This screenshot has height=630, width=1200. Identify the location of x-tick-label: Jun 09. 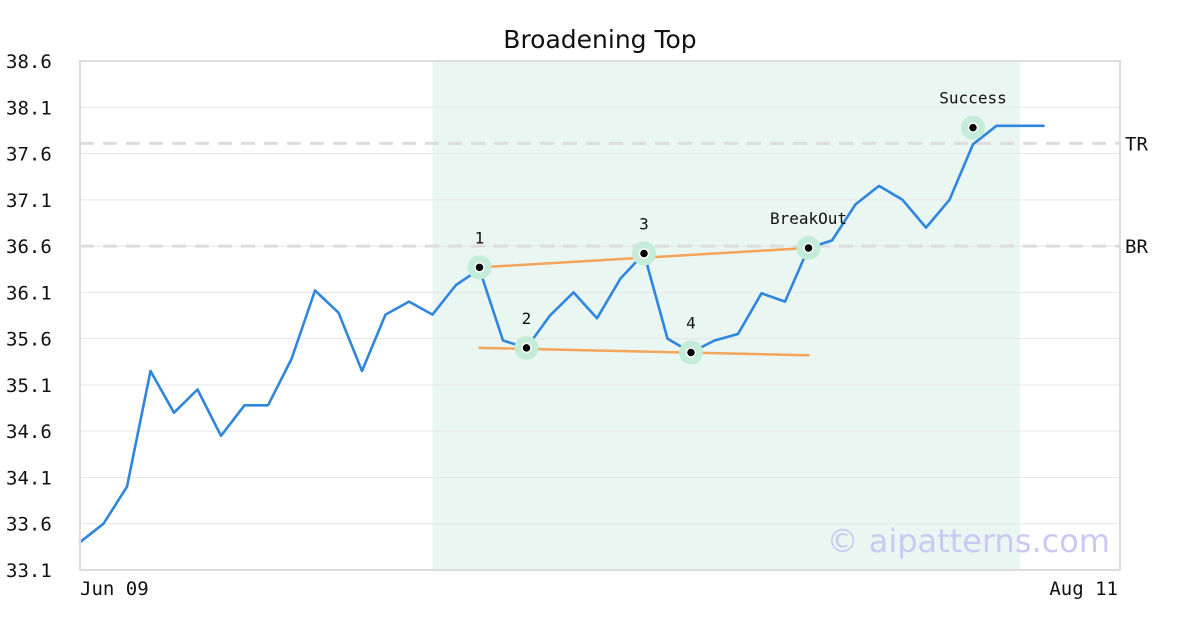
(114, 589).